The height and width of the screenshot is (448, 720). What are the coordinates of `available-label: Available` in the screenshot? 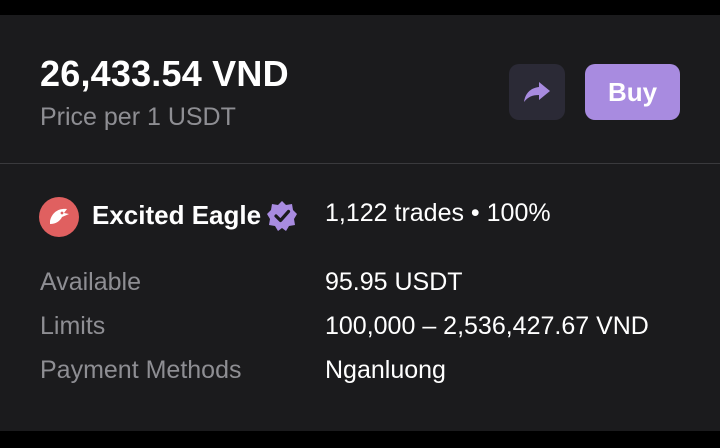 It's located at (91, 282).